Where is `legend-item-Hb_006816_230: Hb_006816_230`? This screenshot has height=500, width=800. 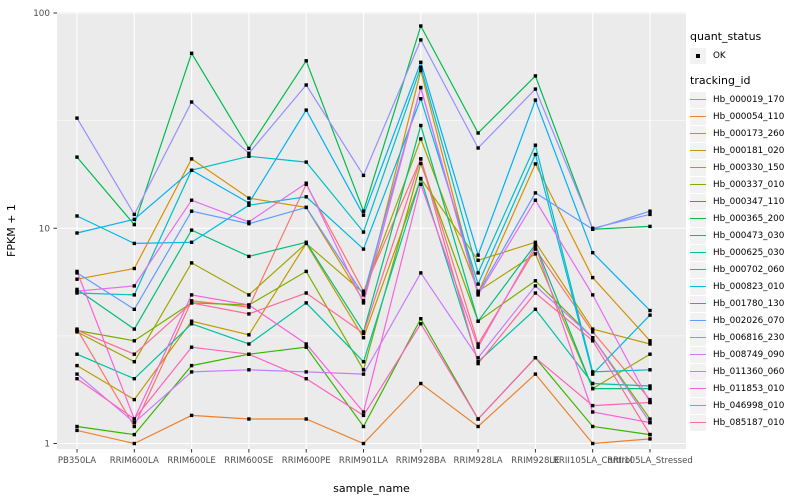 legend-item-Hb_006816_230: Hb_006816_230 is located at coordinates (745, 337).